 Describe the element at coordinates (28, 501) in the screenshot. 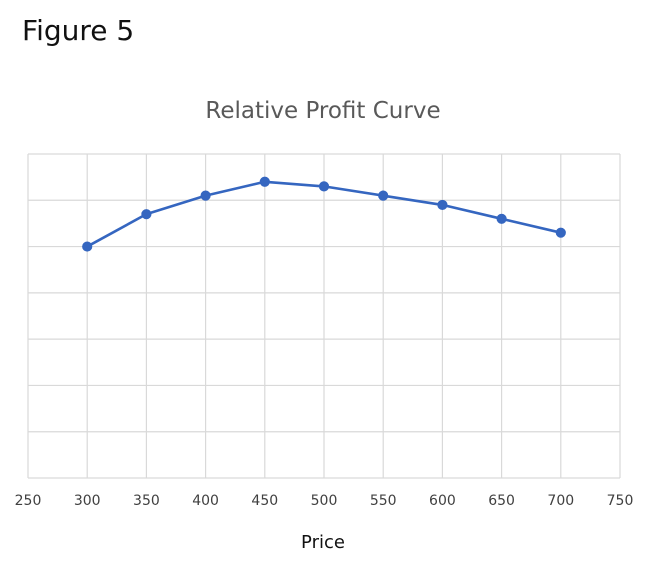

I see `x-tick-label: 250` at that location.